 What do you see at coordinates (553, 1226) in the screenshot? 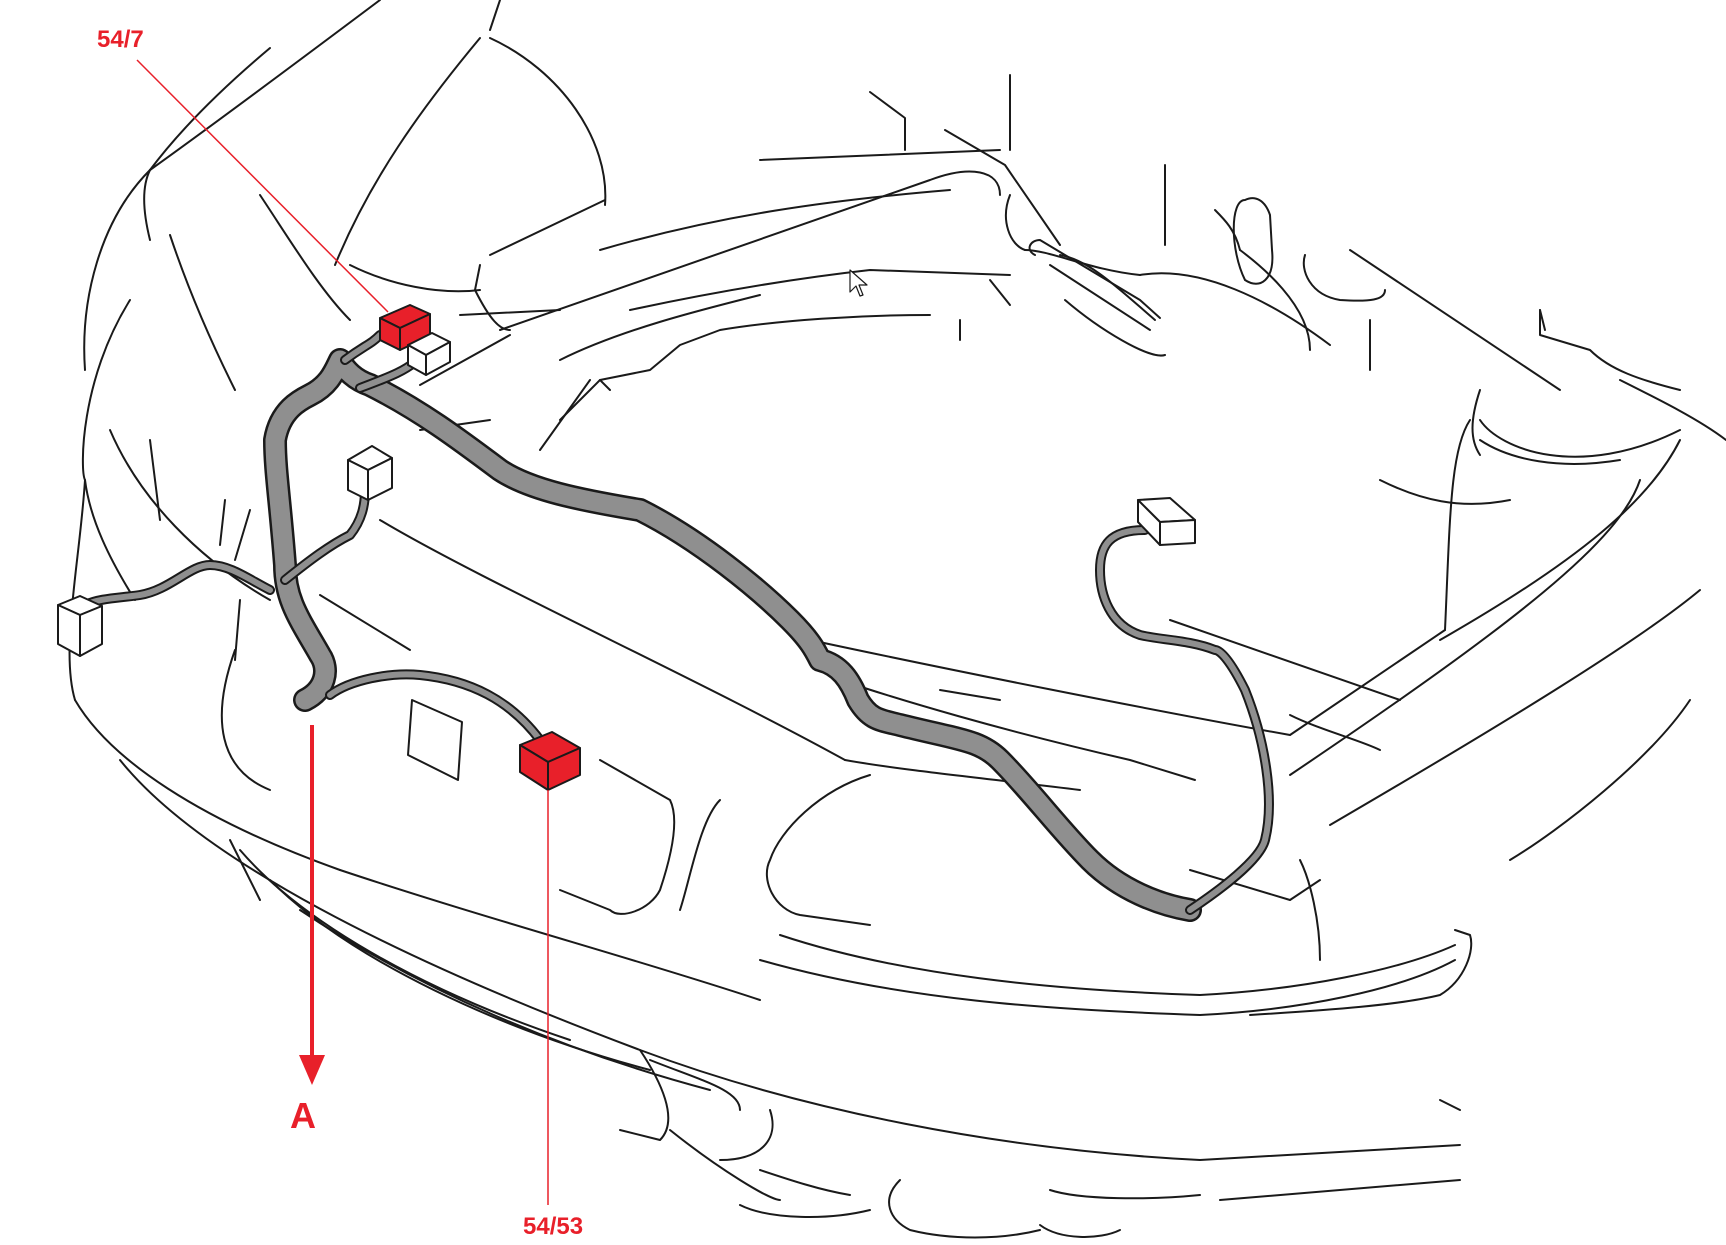
I see `callout-54-53: 54/53` at bounding box center [553, 1226].